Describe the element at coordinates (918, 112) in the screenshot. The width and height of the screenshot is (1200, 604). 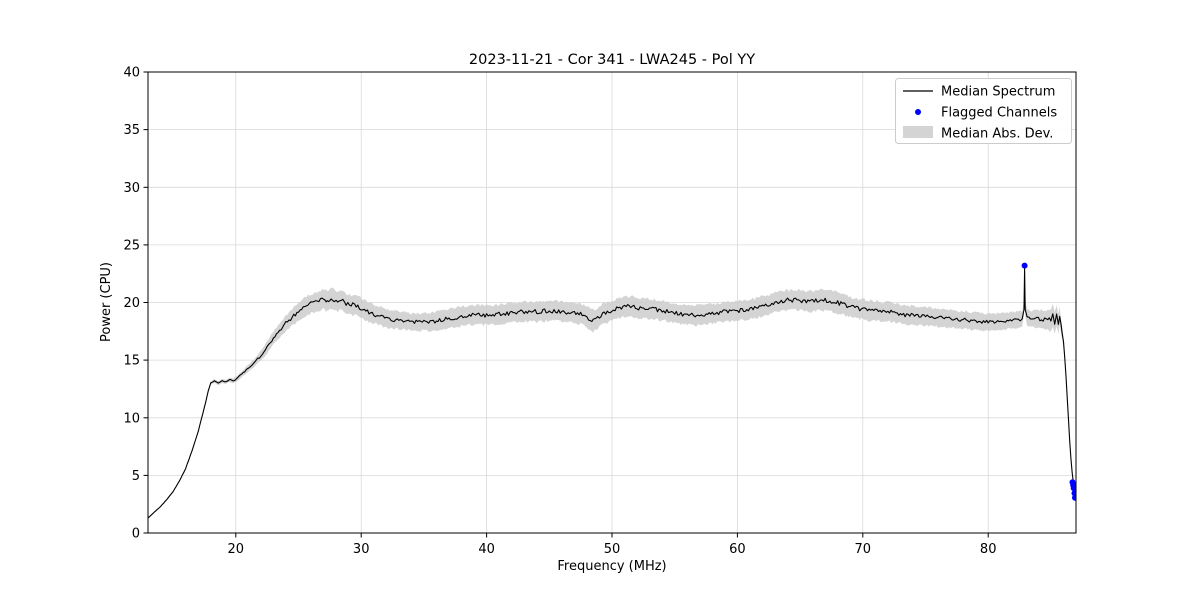
I see `legend-dot-sample-icon` at that location.